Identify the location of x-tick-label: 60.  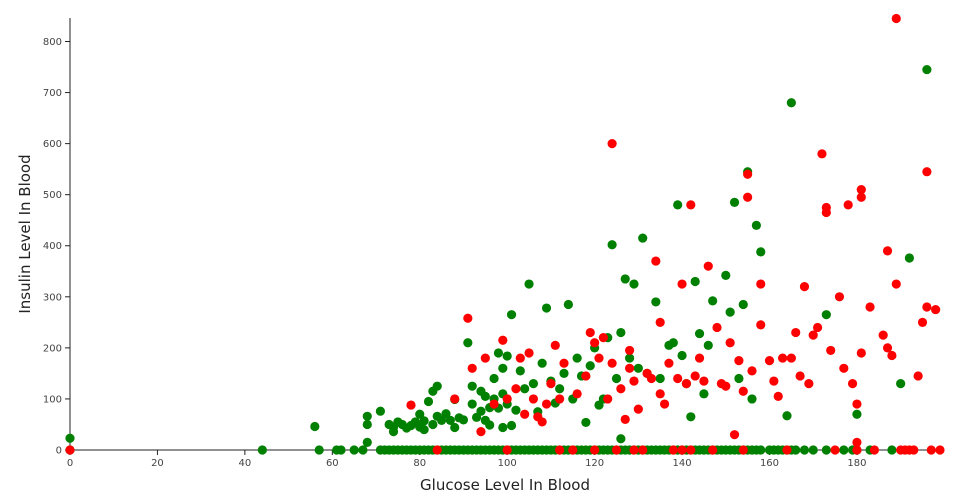
(332, 463).